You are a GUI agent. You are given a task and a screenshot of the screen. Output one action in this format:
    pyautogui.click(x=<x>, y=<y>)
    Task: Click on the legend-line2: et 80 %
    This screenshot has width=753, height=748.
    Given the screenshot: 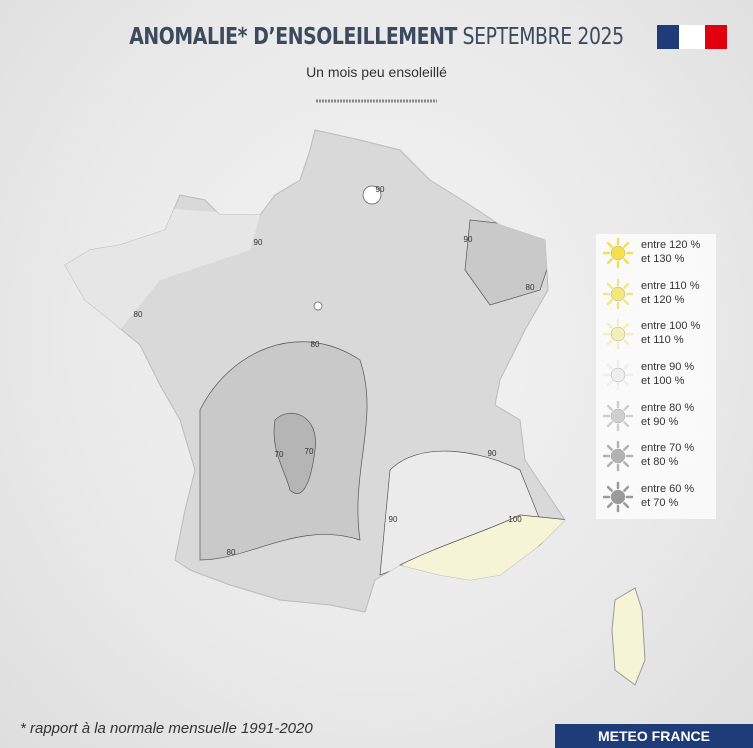 What is the action you would take?
    pyautogui.click(x=660, y=462)
    